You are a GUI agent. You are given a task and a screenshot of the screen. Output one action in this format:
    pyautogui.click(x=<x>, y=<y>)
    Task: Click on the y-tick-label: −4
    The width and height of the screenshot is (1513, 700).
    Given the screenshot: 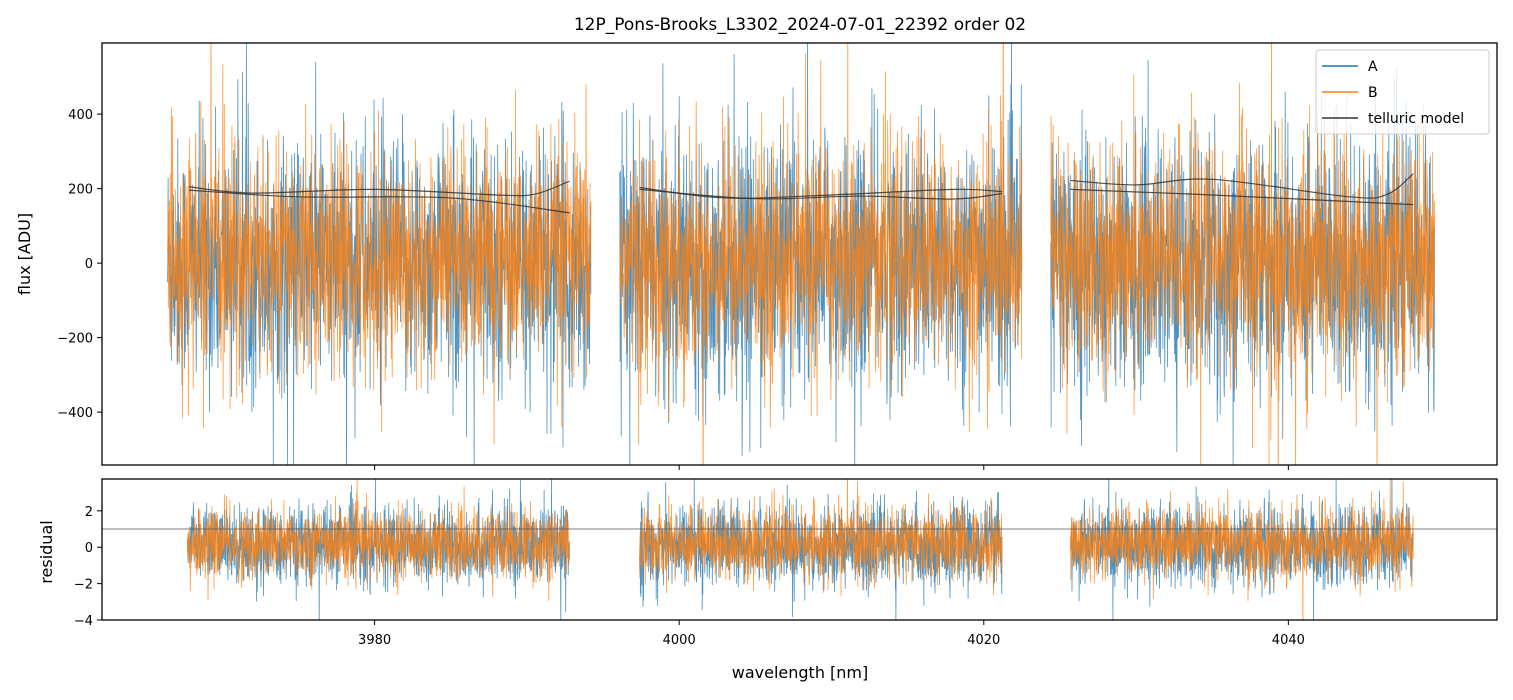 What is the action you would take?
    pyautogui.click(x=83, y=621)
    